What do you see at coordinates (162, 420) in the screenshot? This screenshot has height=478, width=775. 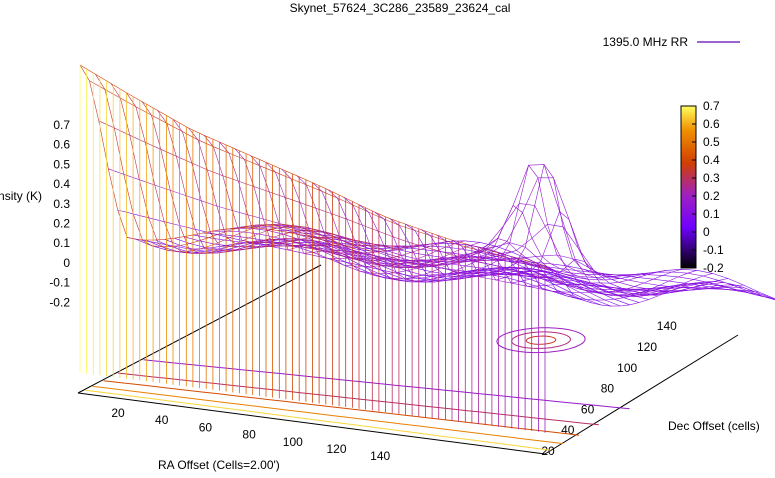 I see `x-tick-label: 40` at bounding box center [162, 420].